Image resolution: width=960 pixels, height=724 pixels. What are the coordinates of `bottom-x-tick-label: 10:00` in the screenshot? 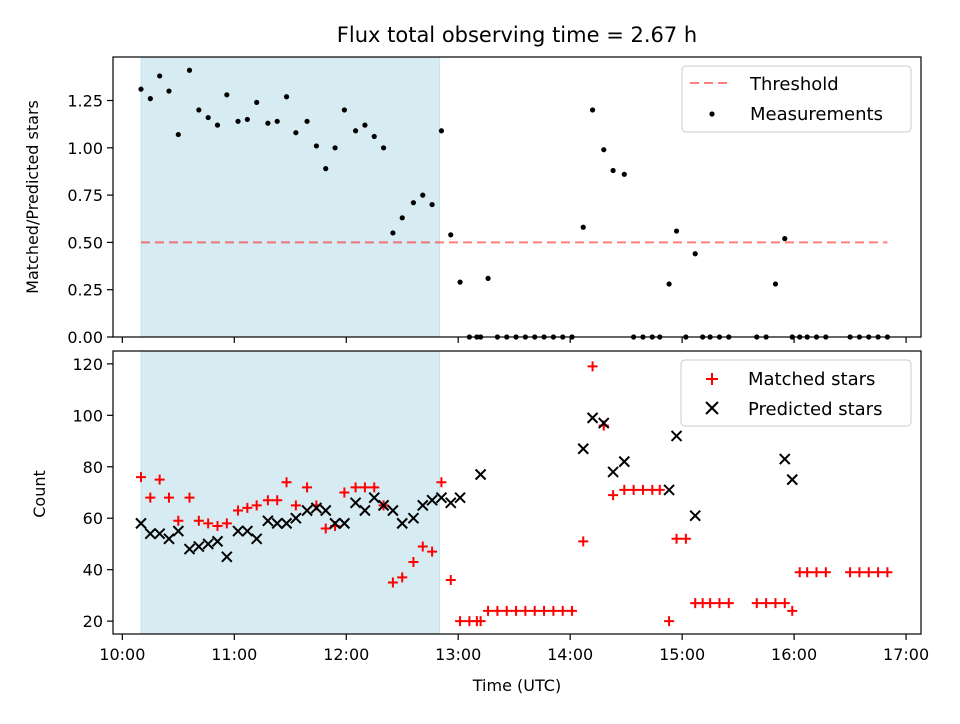 It's located at (122, 654).